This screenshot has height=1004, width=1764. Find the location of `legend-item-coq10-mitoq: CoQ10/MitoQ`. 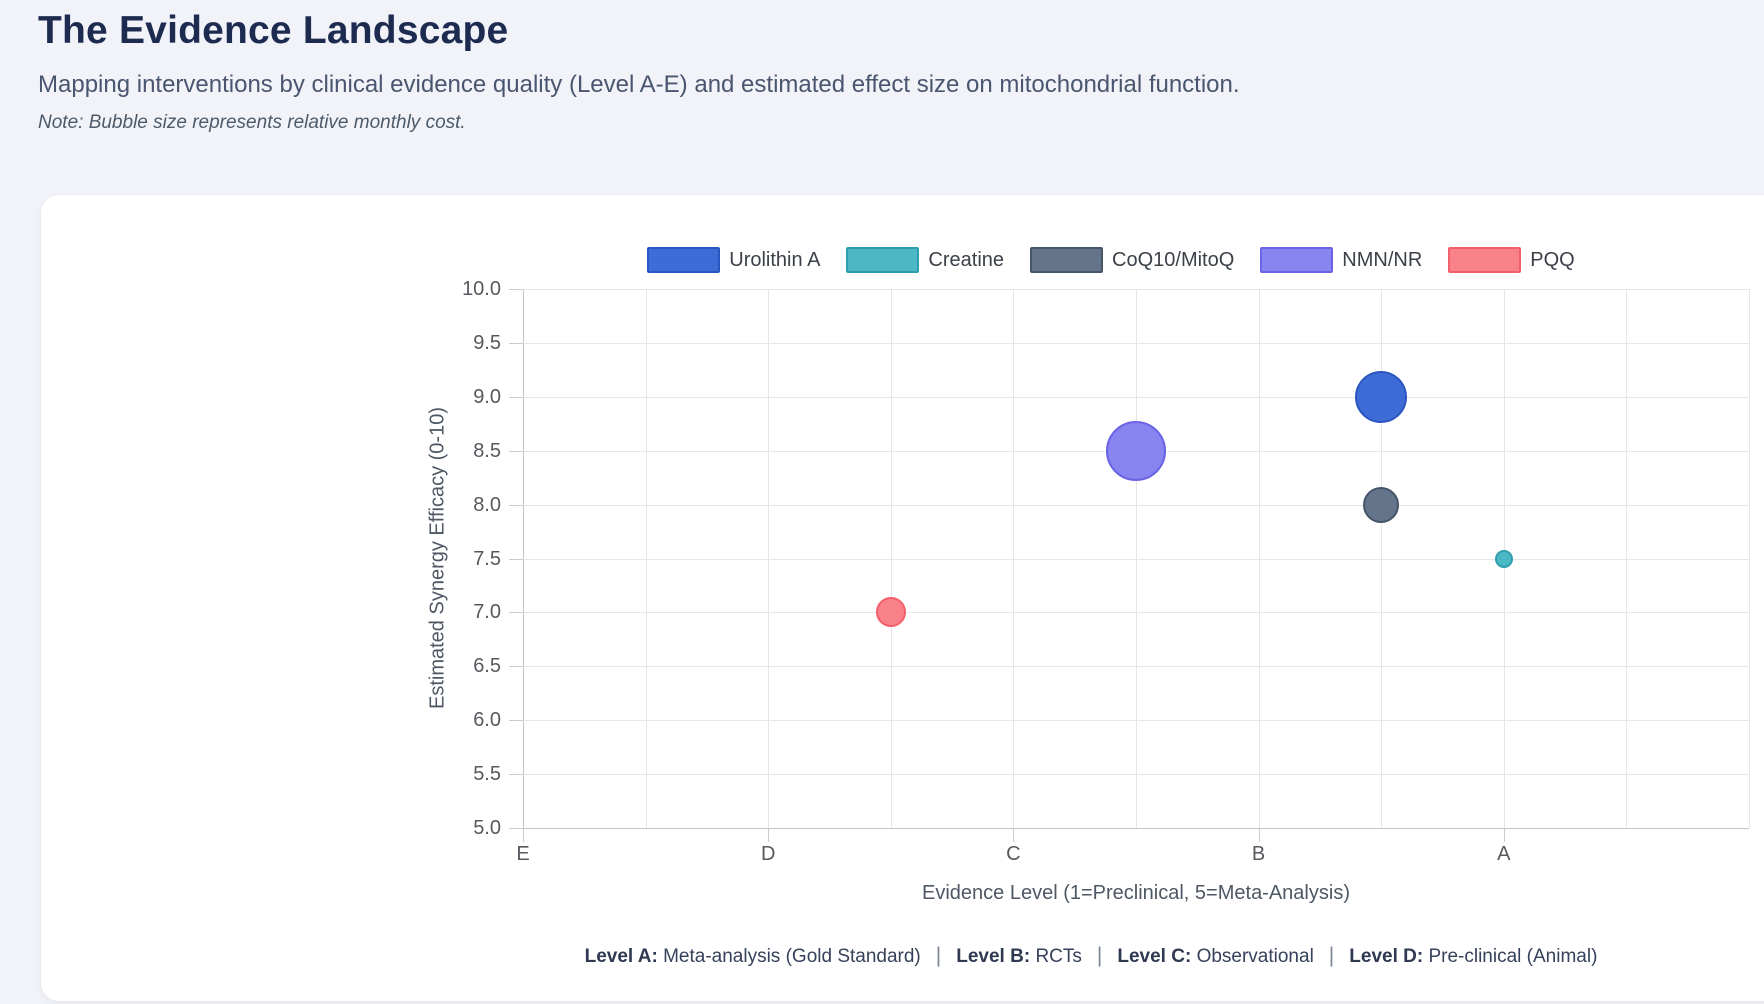

legend-item-coq10-mitoq: CoQ10/MitoQ is located at coordinates (1132, 260).